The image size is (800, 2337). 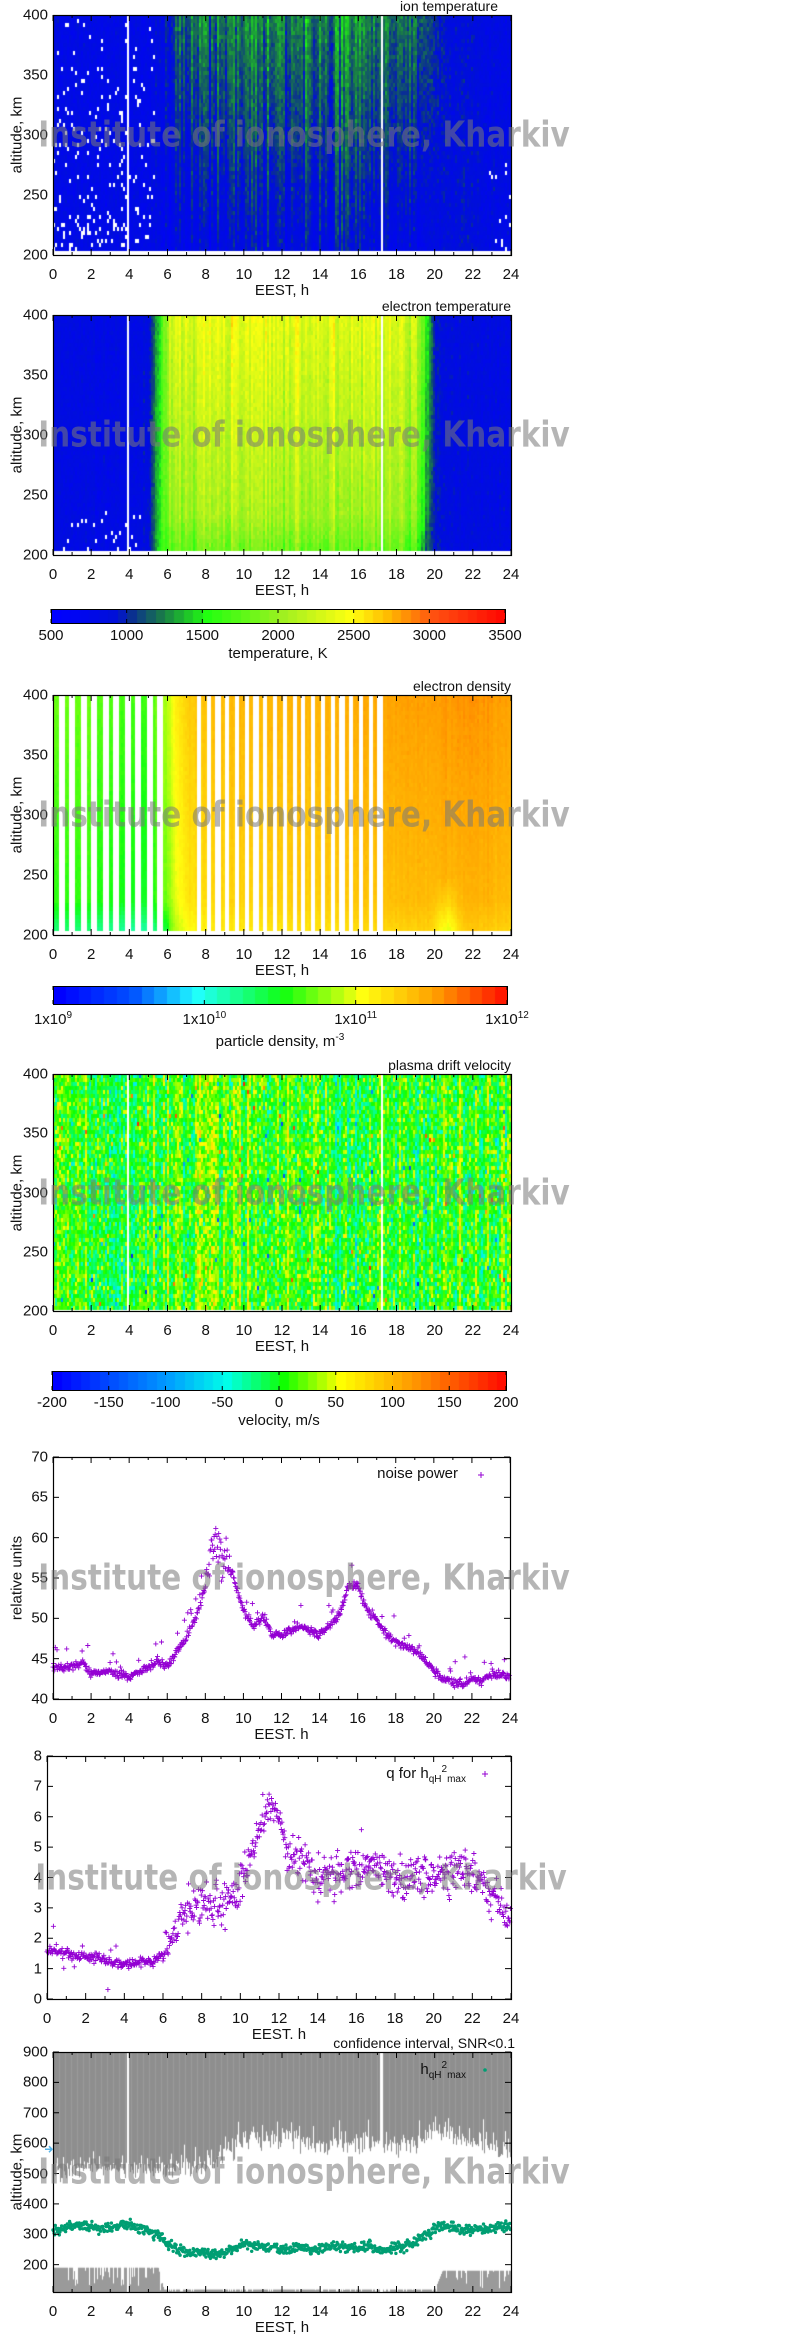 What do you see at coordinates (511, 274) in the screenshot?
I see `x-tick-label: 24` at bounding box center [511, 274].